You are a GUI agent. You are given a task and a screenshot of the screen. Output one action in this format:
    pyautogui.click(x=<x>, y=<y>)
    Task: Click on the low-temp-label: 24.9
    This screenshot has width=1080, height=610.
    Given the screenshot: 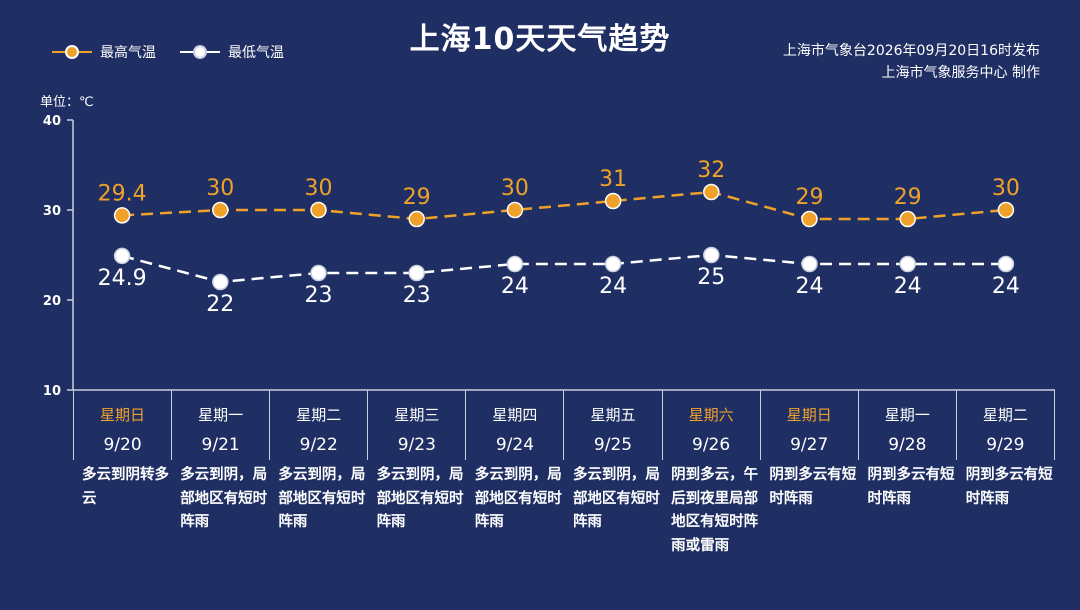 What is the action you would take?
    pyautogui.click(x=122, y=278)
    